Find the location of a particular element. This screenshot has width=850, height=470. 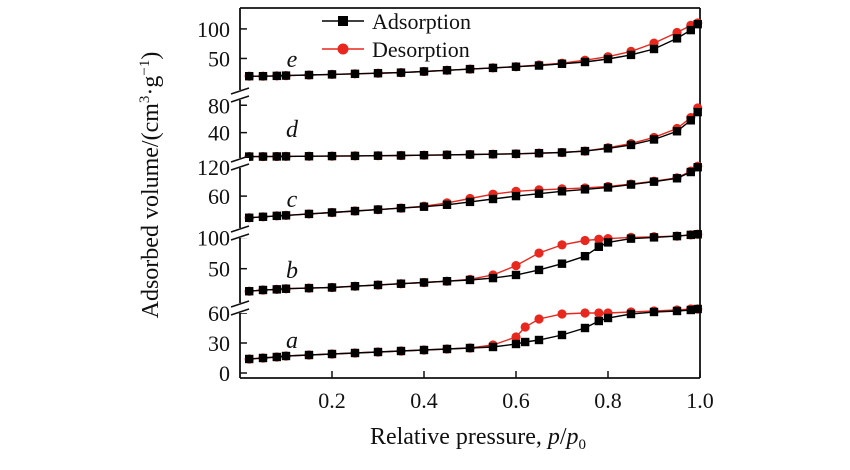

x-axis-label-p: p is located at coordinates (553, 437).